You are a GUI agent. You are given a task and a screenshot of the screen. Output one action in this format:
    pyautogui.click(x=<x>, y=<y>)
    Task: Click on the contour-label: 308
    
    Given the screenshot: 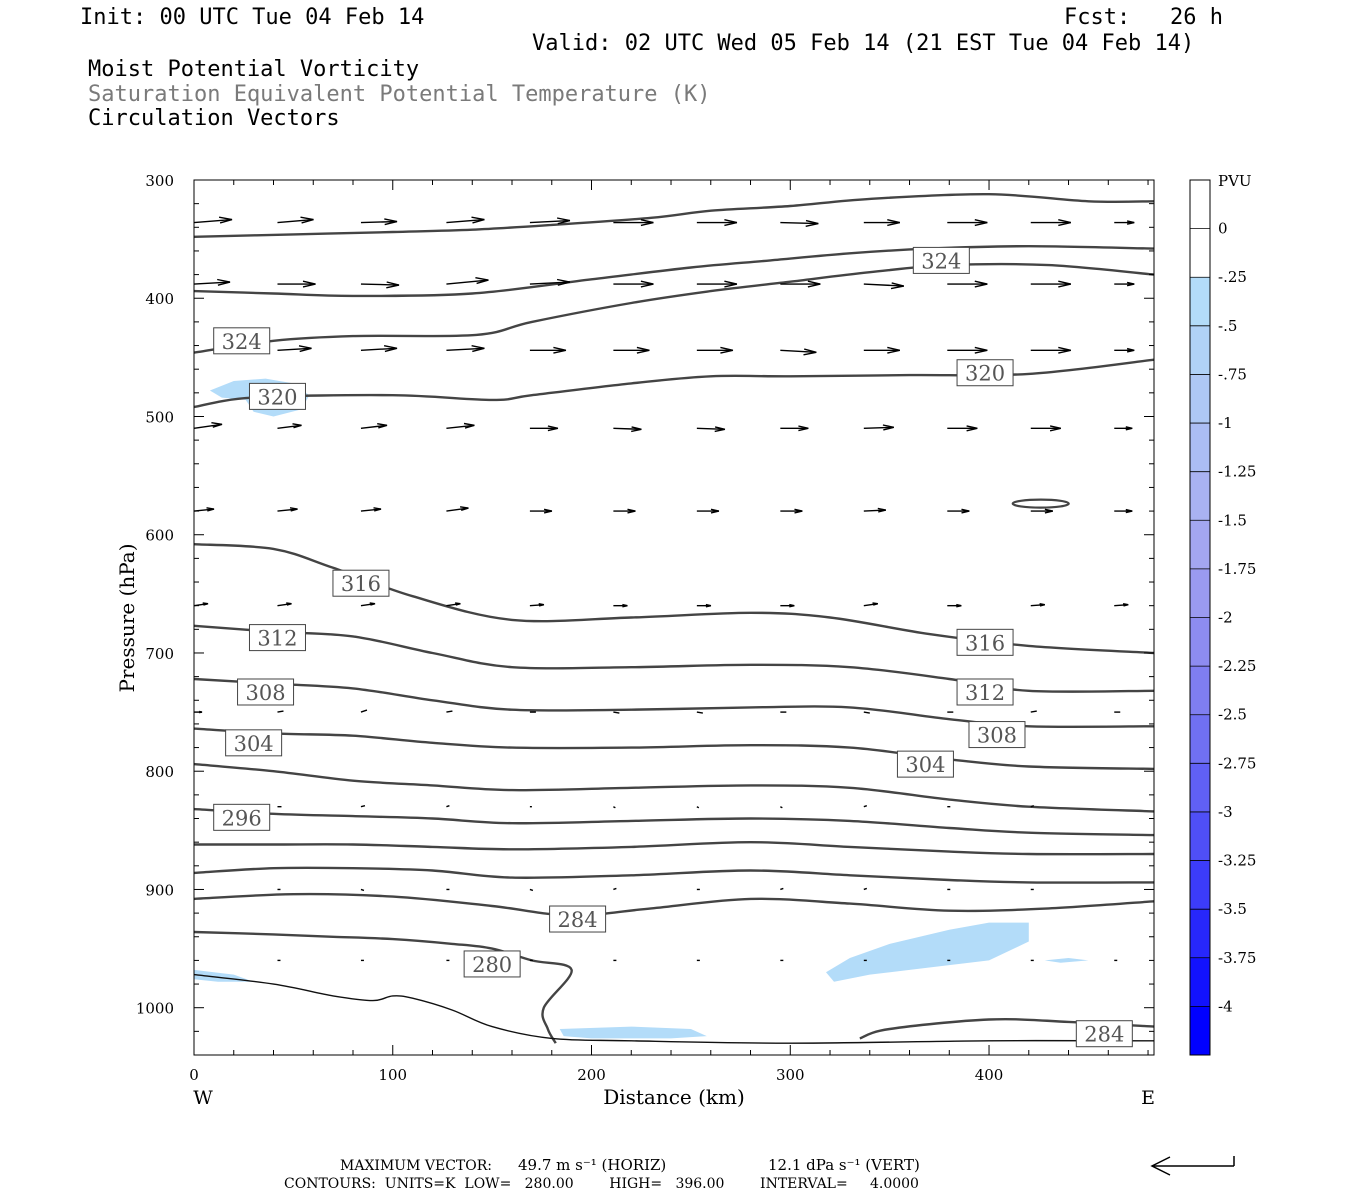 What is the action you would take?
    pyautogui.click(x=266, y=692)
    